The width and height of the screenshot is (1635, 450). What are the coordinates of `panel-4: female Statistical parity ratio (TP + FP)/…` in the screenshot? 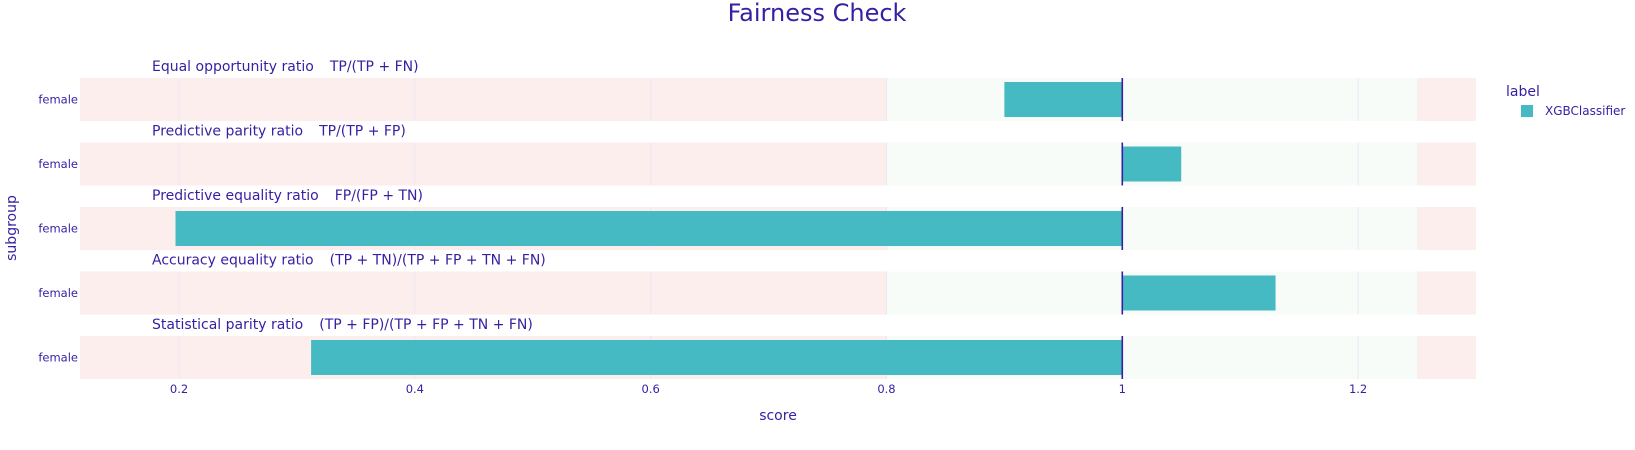 It's located at (757, 348).